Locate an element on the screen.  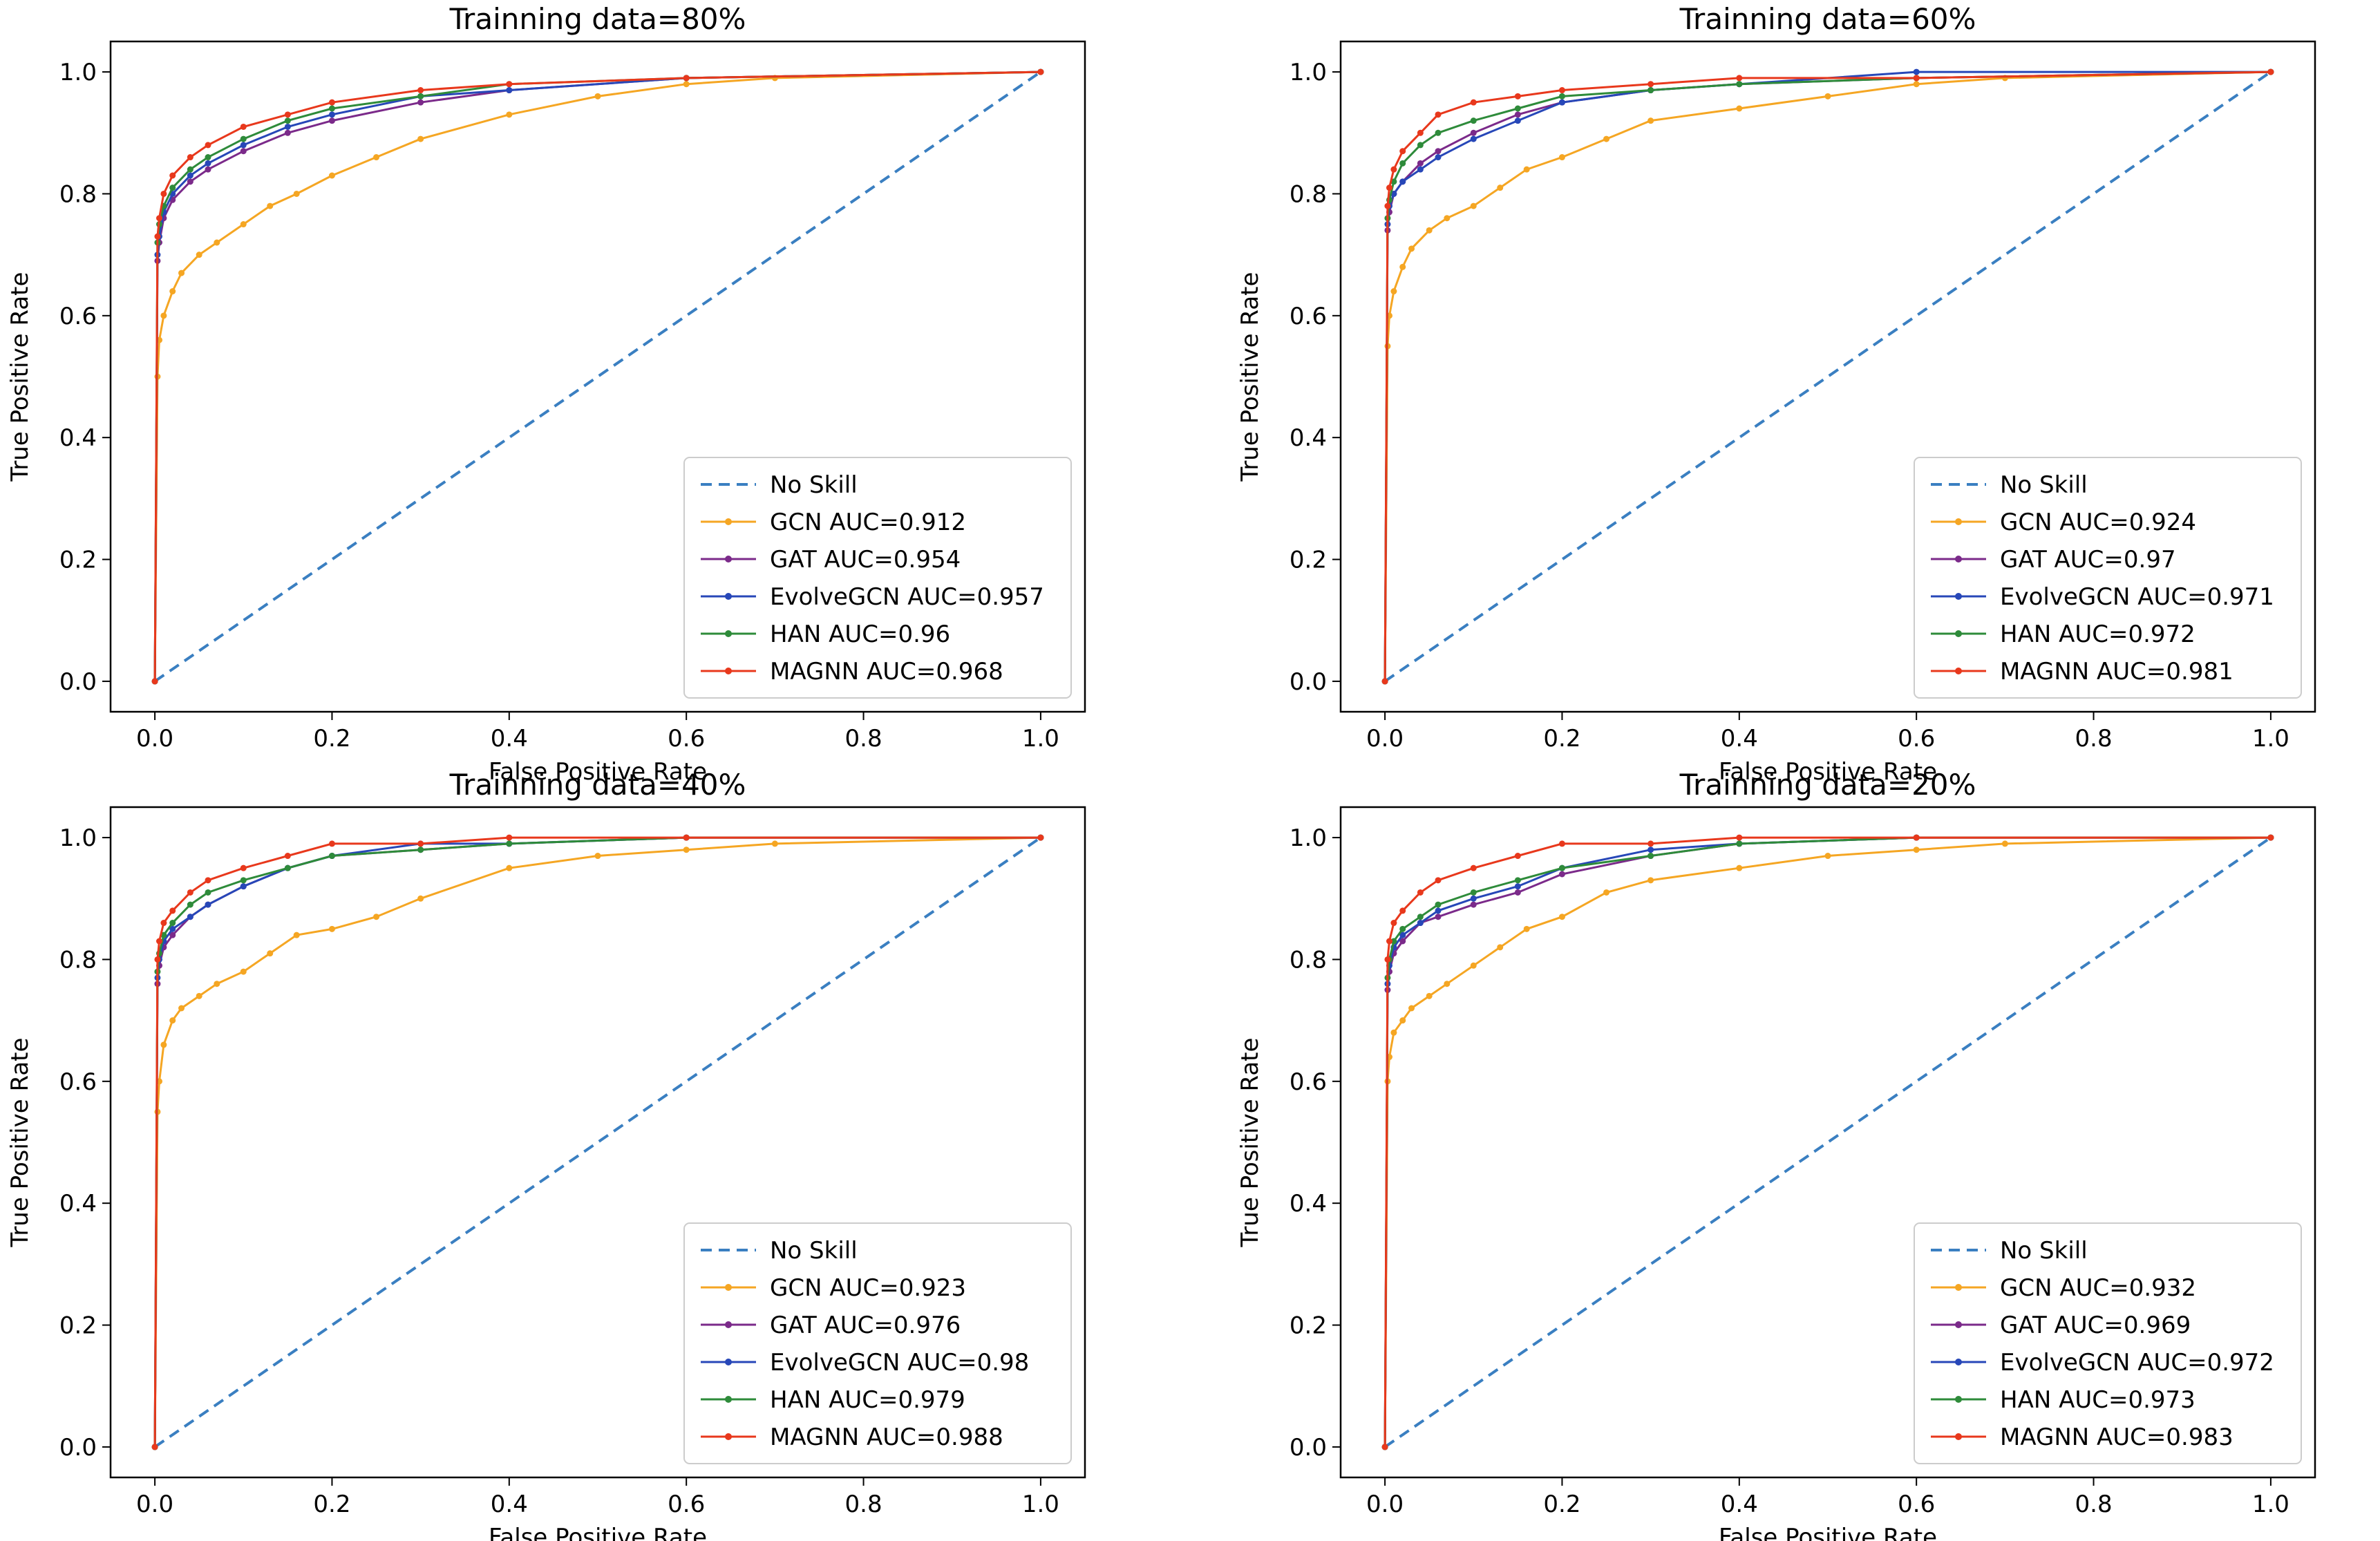
legend-label: GCN AUC=0.912 is located at coordinates (868, 523).